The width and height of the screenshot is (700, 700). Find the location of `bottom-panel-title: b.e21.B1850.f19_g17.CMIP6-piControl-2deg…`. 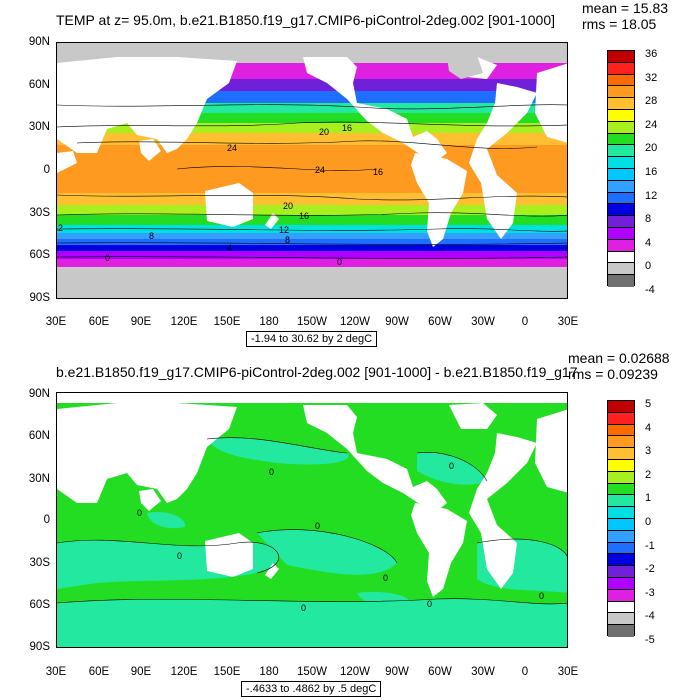

bottom-panel-title: b.e21.B1850.f19_g17.CMIP6-piControl-2deg… is located at coordinates (316, 372).